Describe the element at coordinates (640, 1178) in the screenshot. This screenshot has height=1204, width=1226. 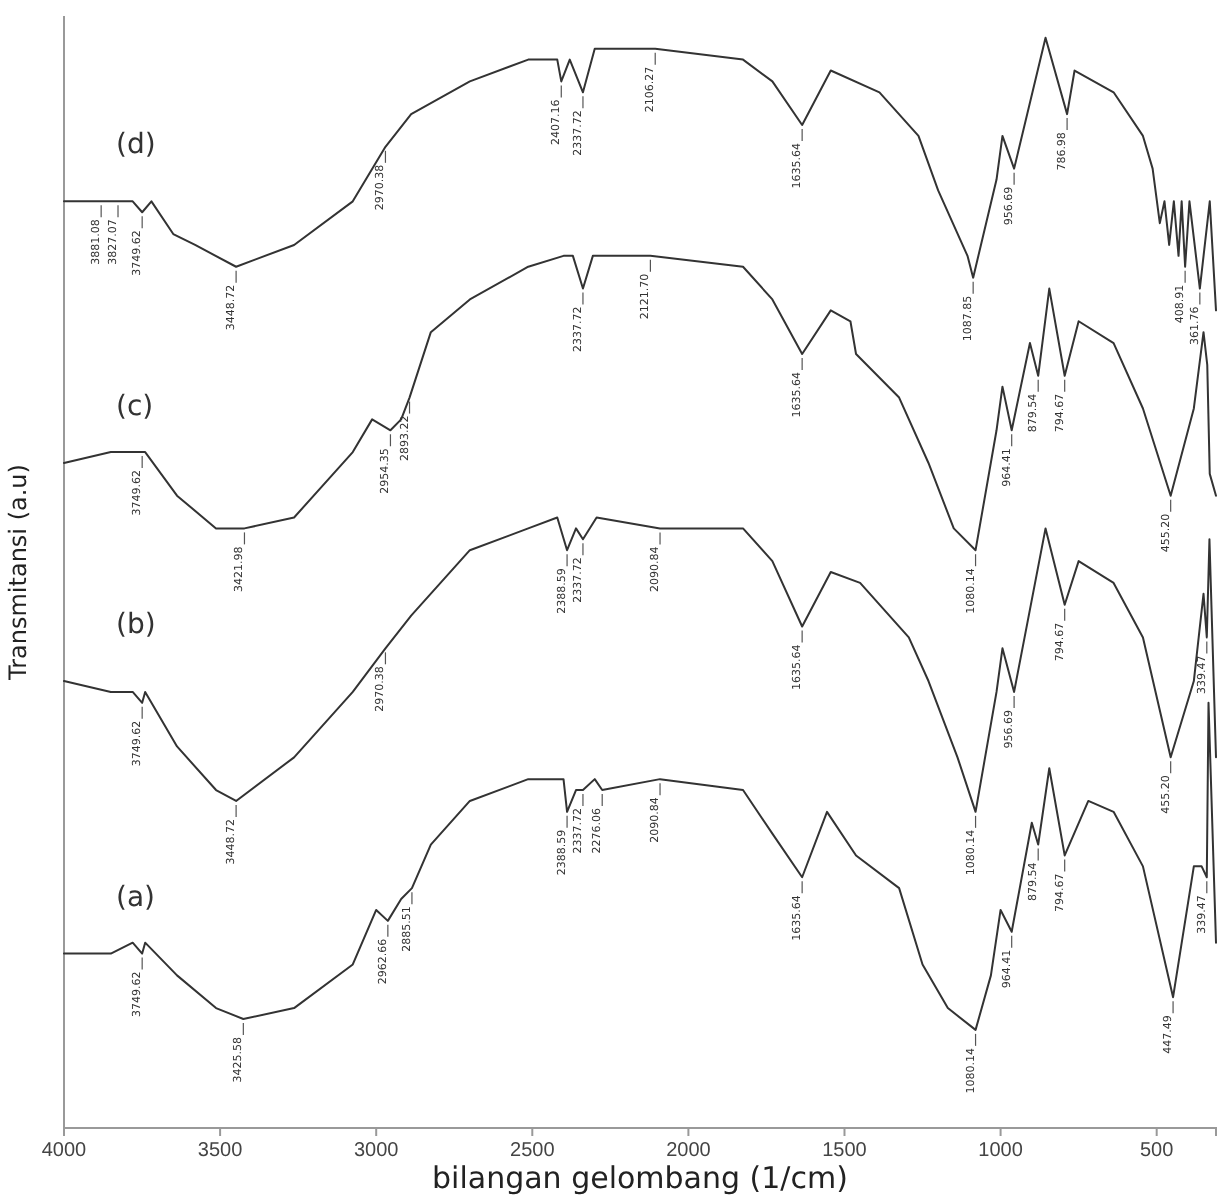
I see `x-axis-title: bilangan gelombang (1/cm)` at that location.